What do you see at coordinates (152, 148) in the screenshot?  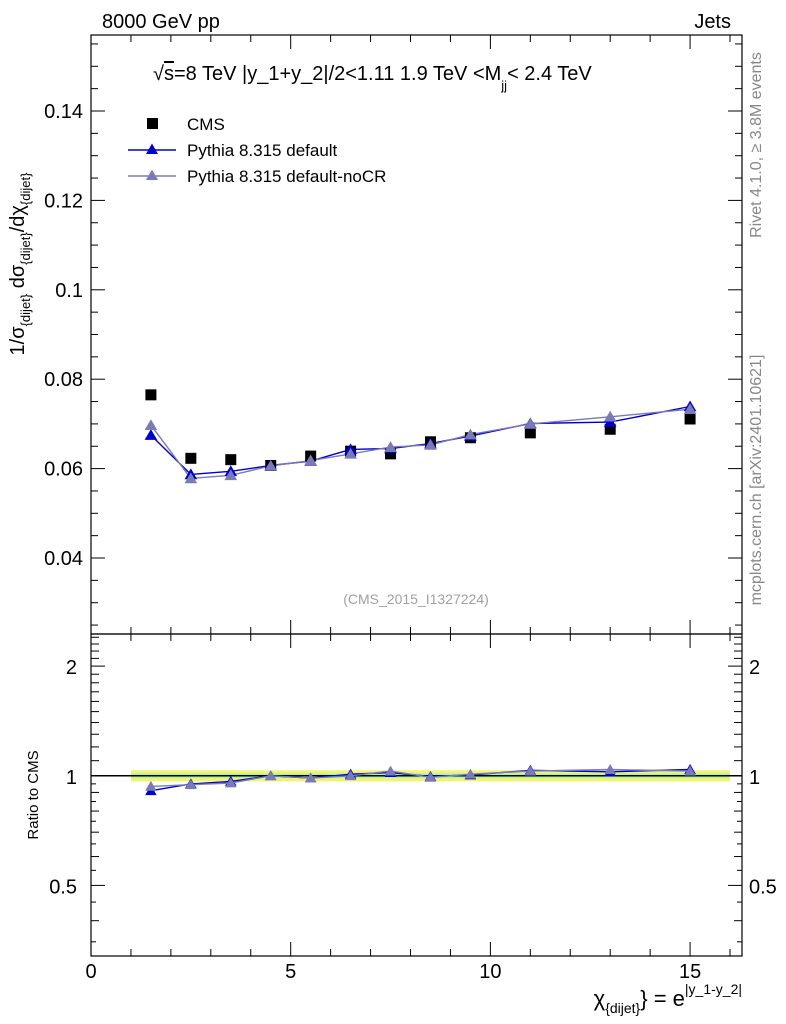 I see `legend-default-marker` at bounding box center [152, 148].